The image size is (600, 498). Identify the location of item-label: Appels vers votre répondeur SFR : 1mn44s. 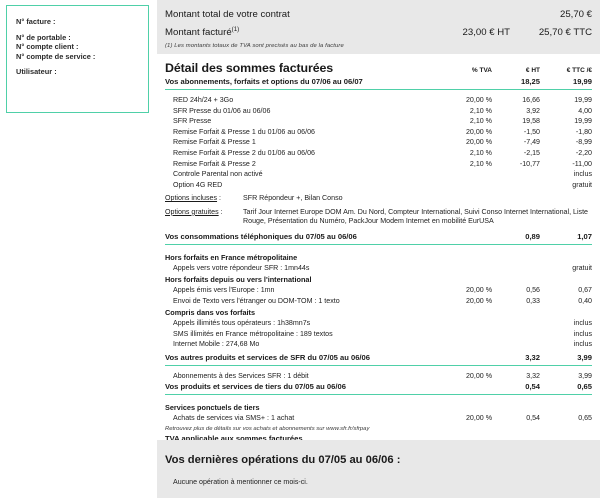
(241, 268).